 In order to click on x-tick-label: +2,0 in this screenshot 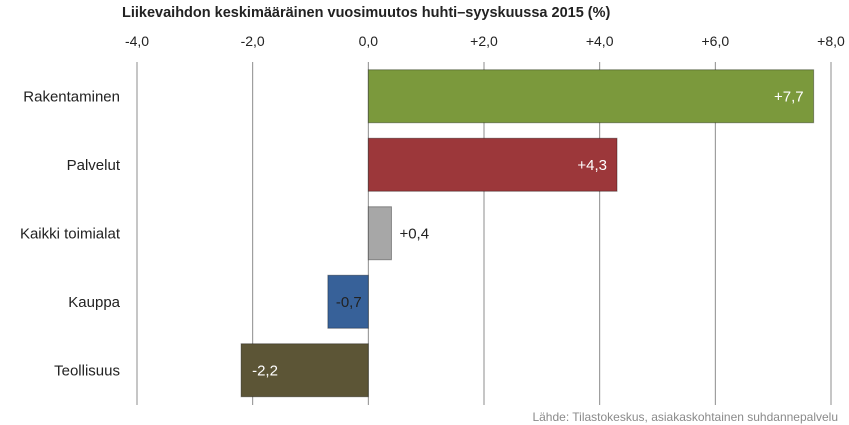, I will do `click(484, 41)`.